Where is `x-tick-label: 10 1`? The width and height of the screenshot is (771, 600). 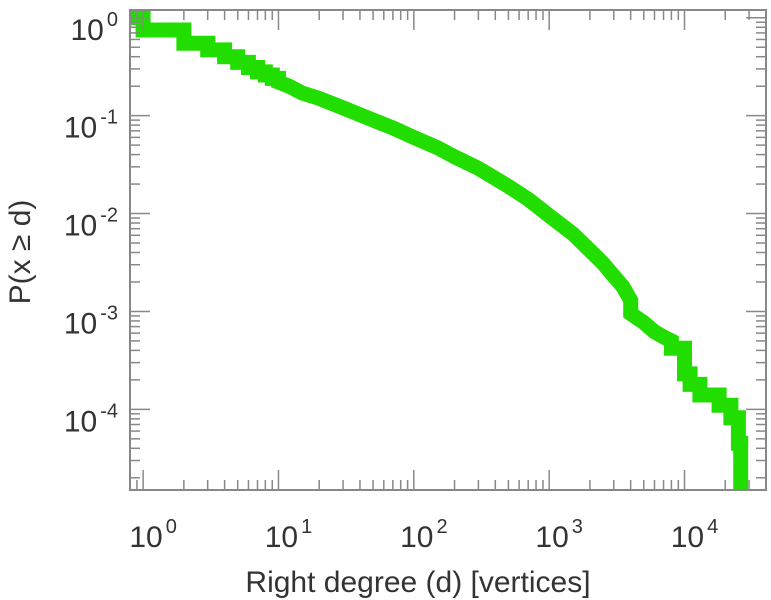
x-tick-label: 10 1 is located at coordinates (289, 535).